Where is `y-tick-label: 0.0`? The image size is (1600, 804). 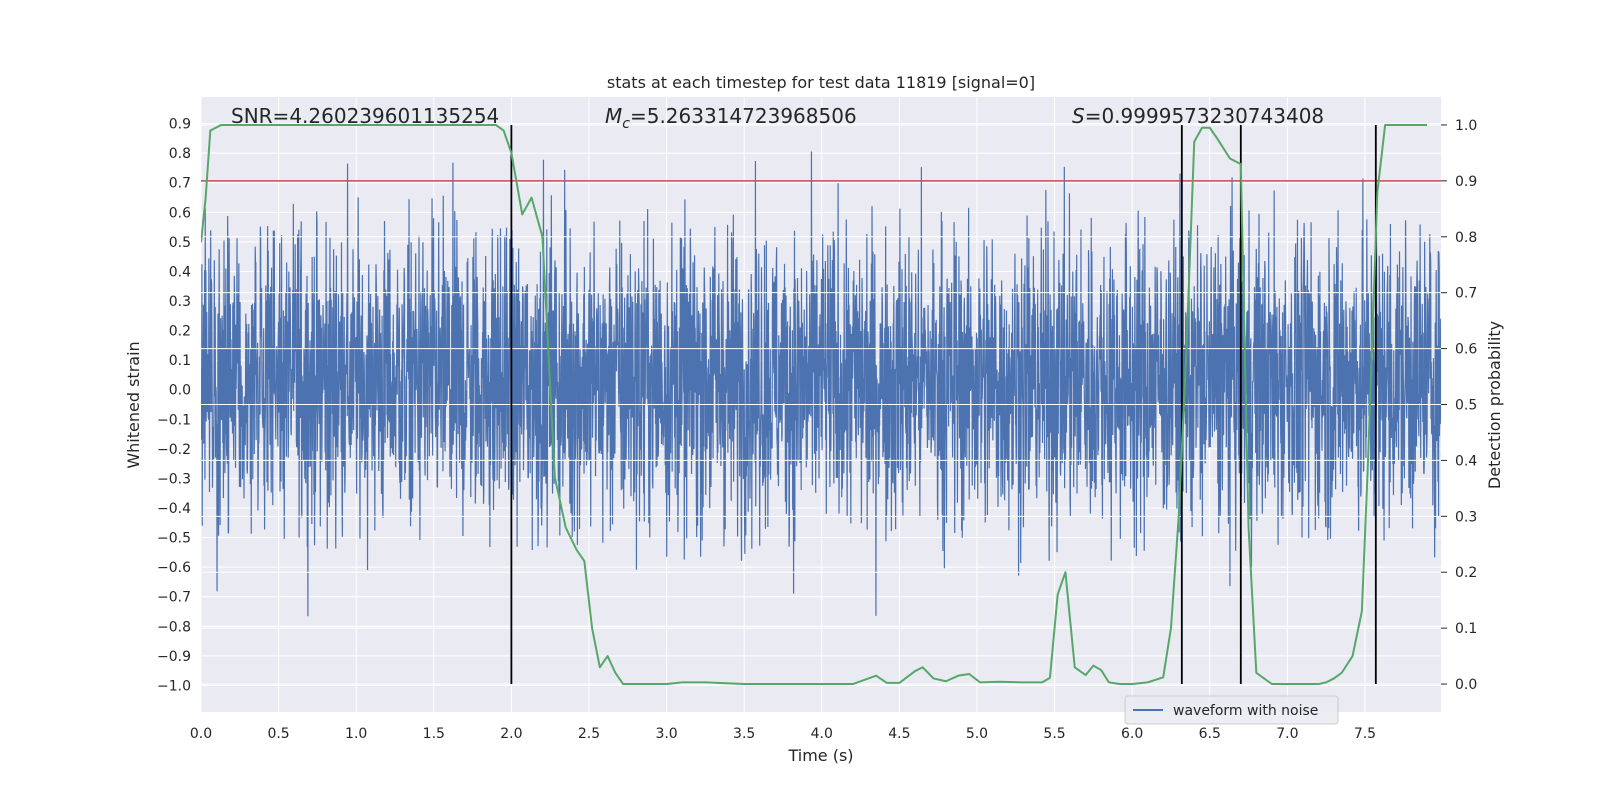 y-tick-label: 0.0 is located at coordinates (180, 391).